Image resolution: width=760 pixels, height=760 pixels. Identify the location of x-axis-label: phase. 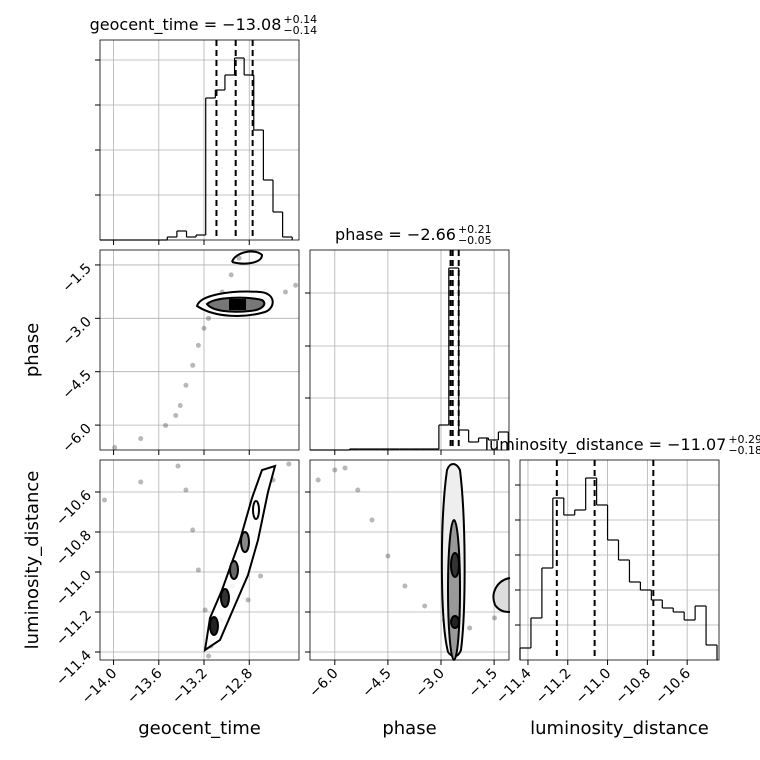
(409, 728).